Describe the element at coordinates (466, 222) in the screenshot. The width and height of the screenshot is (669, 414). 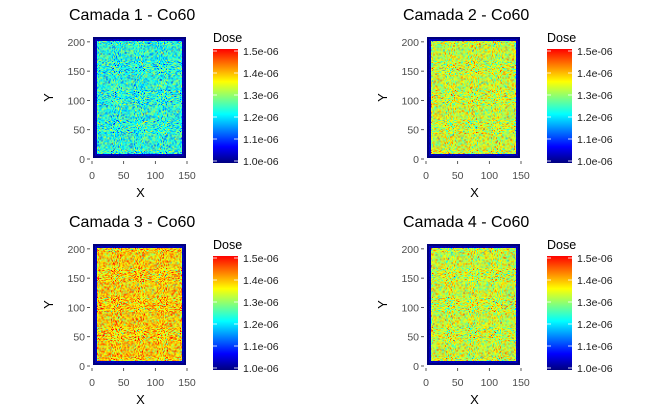
I see `chart-title: Camada 4 - Co60` at that location.